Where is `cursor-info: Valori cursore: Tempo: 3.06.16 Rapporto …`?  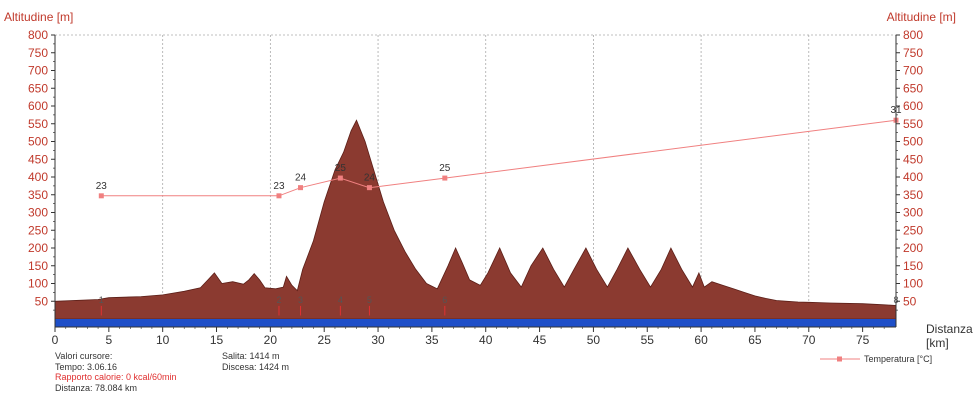
cursor-info: Valori cursore: Tempo: 3.06.16 Rapporto … is located at coordinates (116, 372).